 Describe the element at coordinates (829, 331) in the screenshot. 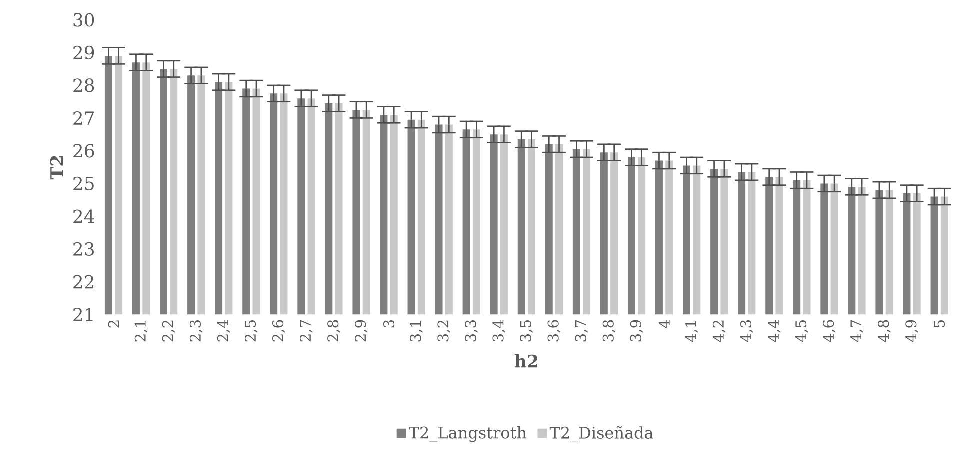

I see `x-tick-label: 4,6` at that location.